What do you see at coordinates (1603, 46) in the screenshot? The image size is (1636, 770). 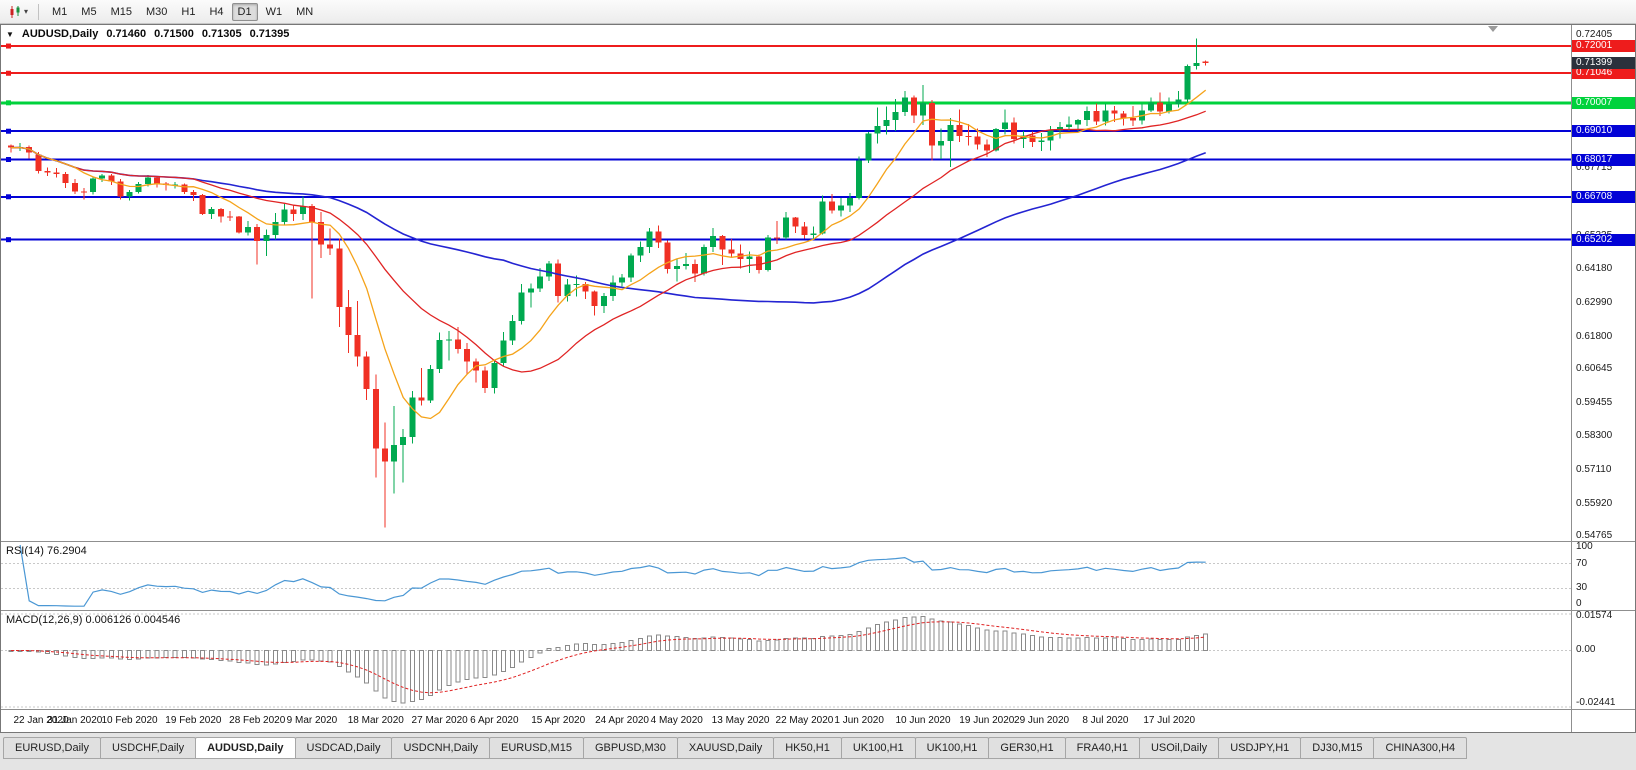 I see `price-badge-red: 0.72001` at bounding box center [1603, 46].